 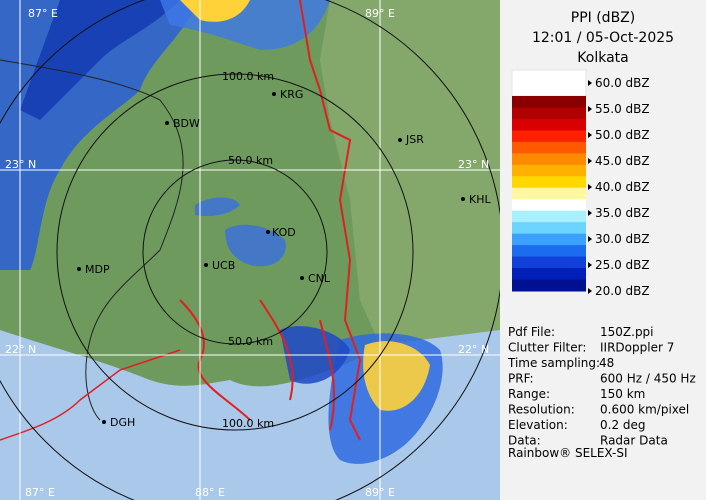 What do you see at coordinates (319, 278) in the screenshot?
I see `city-label: CNL` at bounding box center [319, 278].